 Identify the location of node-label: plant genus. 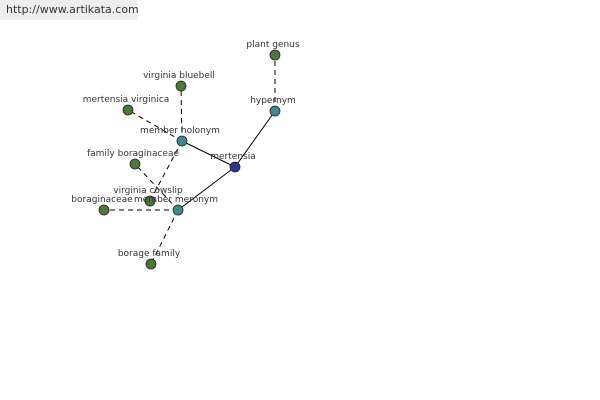
(272, 45).